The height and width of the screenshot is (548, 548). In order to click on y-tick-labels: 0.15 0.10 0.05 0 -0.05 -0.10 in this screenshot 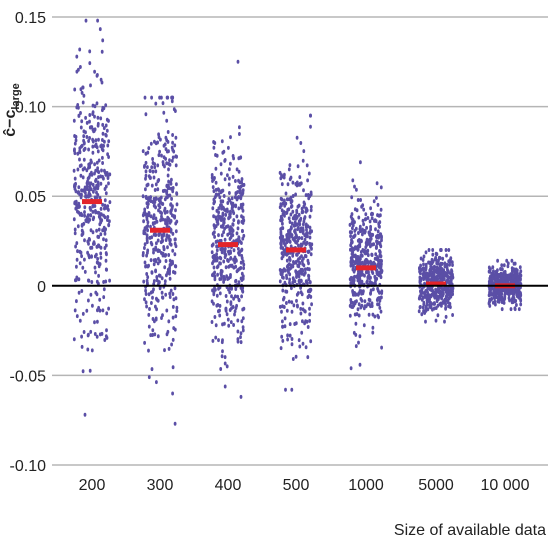, I will do `click(28, 242)`.